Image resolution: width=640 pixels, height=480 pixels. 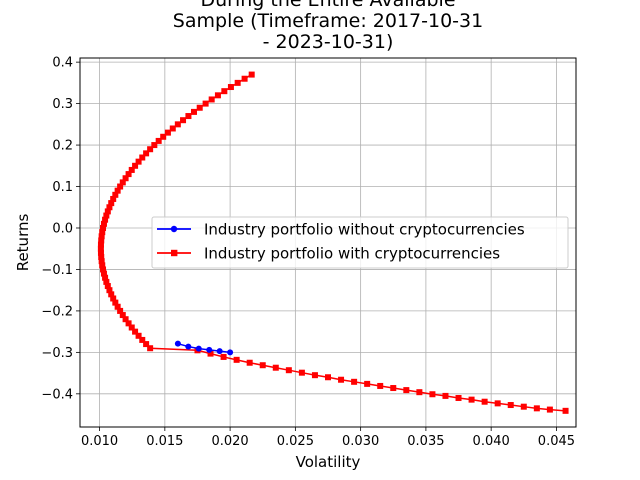 I want to click on y-tick-label: −0.2, so click(x=57, y=311).